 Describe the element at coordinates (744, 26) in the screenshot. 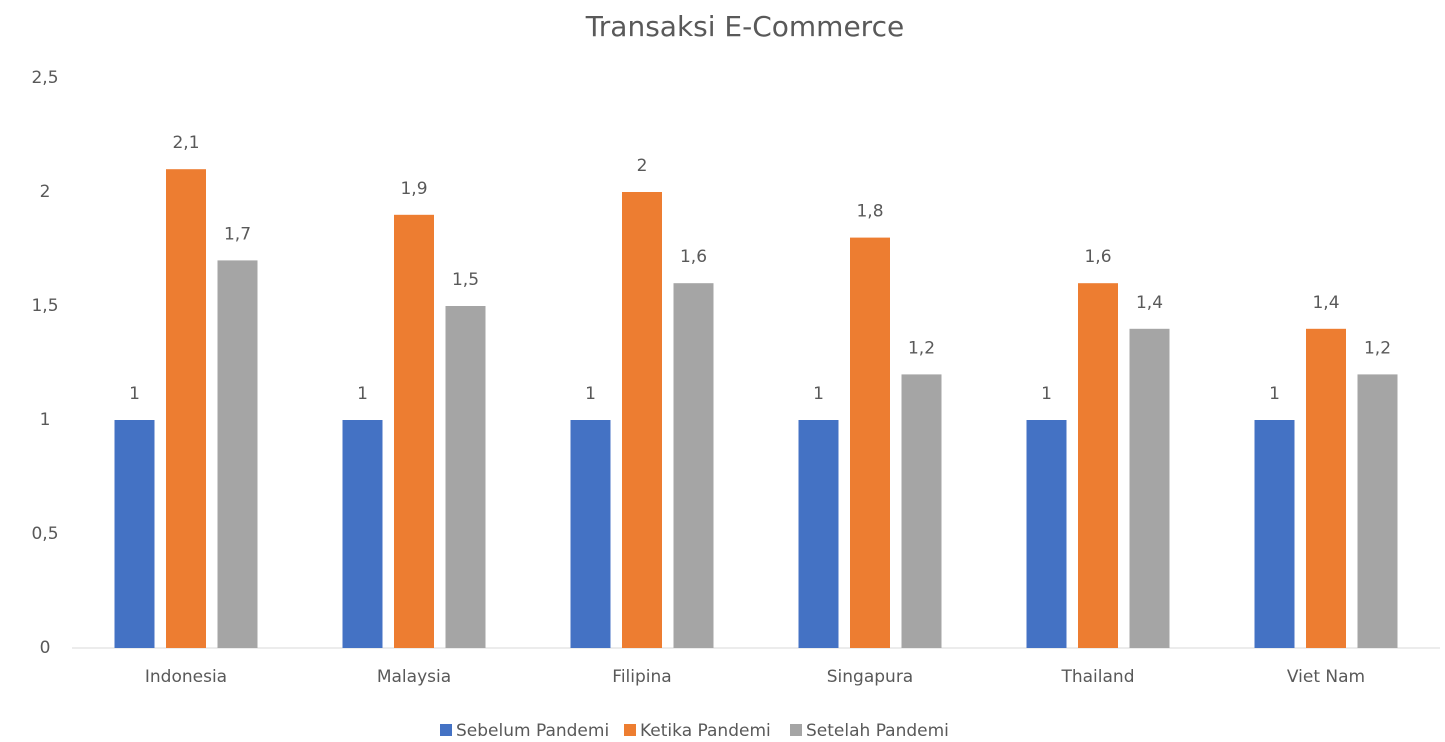

I see `chart-title: Transaksi E-Commerce` at that location.